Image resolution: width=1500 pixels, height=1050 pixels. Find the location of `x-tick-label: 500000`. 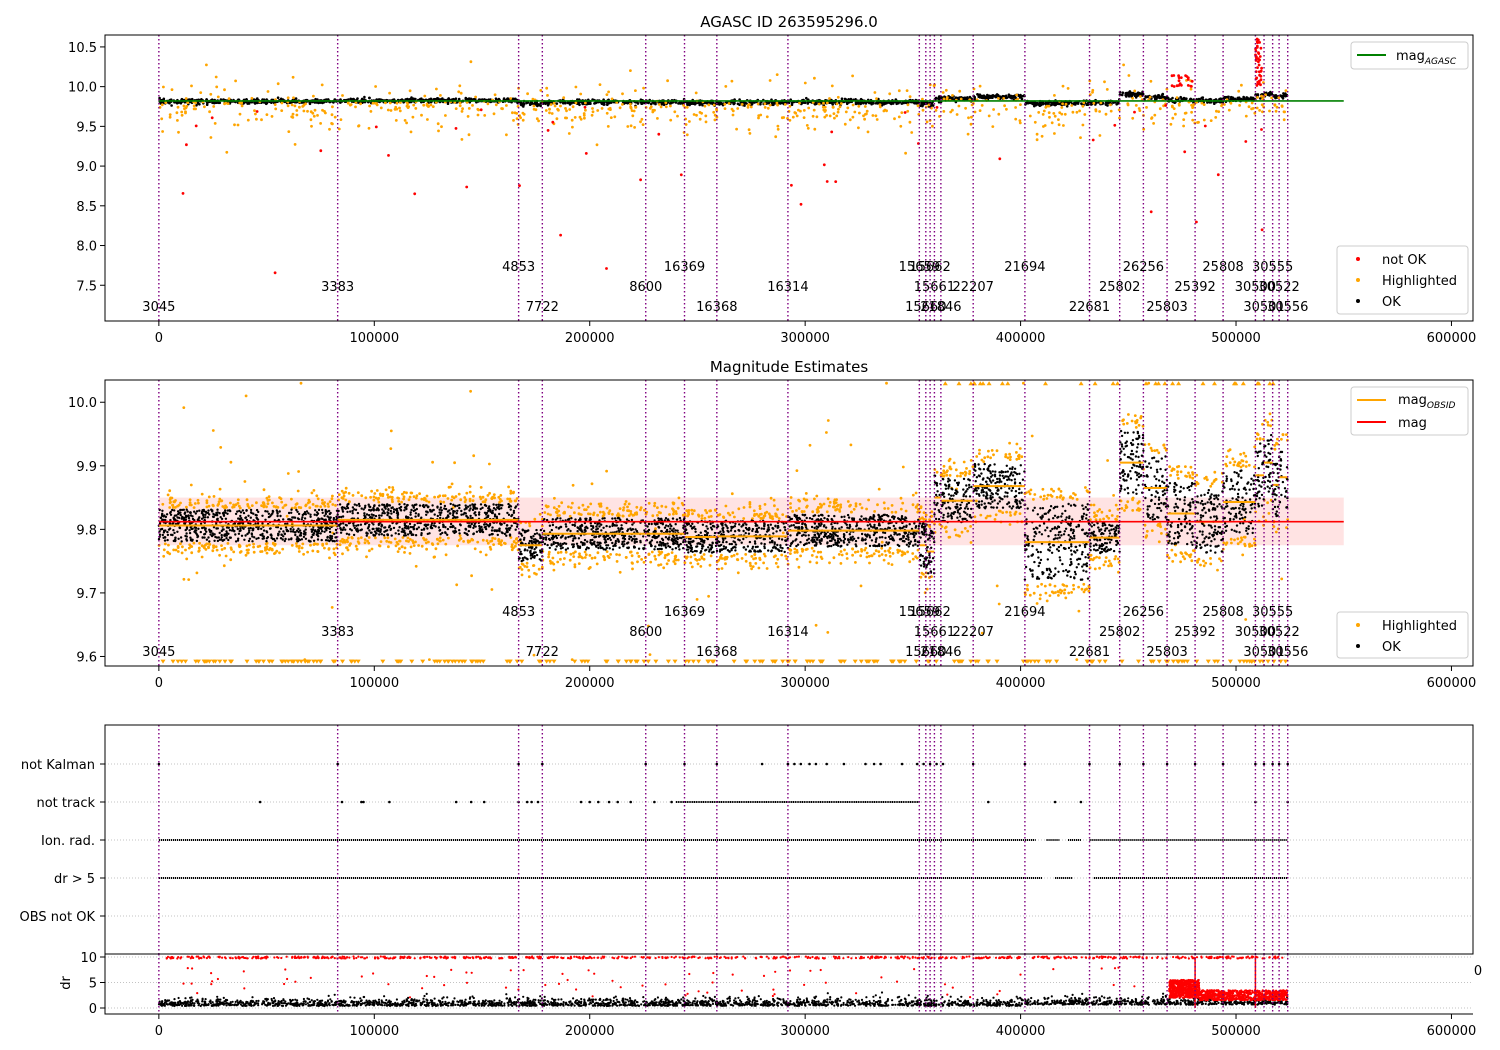

x-tick-label: 500000 is located at coordinates (1236, 338).